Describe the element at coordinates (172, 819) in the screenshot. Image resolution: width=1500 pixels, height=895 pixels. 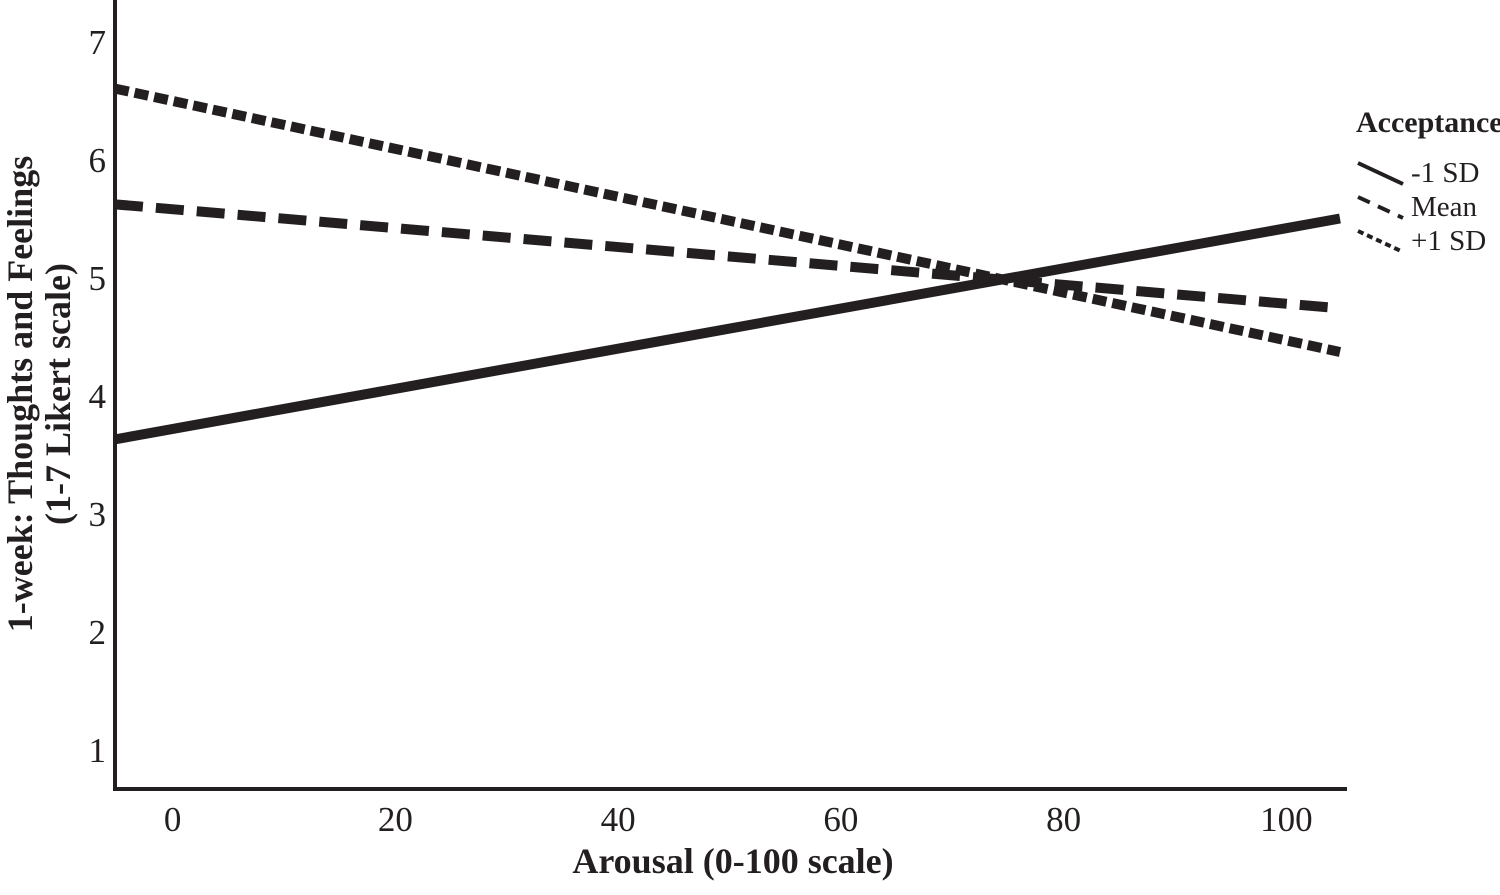
I see `x-tick-label: 0` at that location.